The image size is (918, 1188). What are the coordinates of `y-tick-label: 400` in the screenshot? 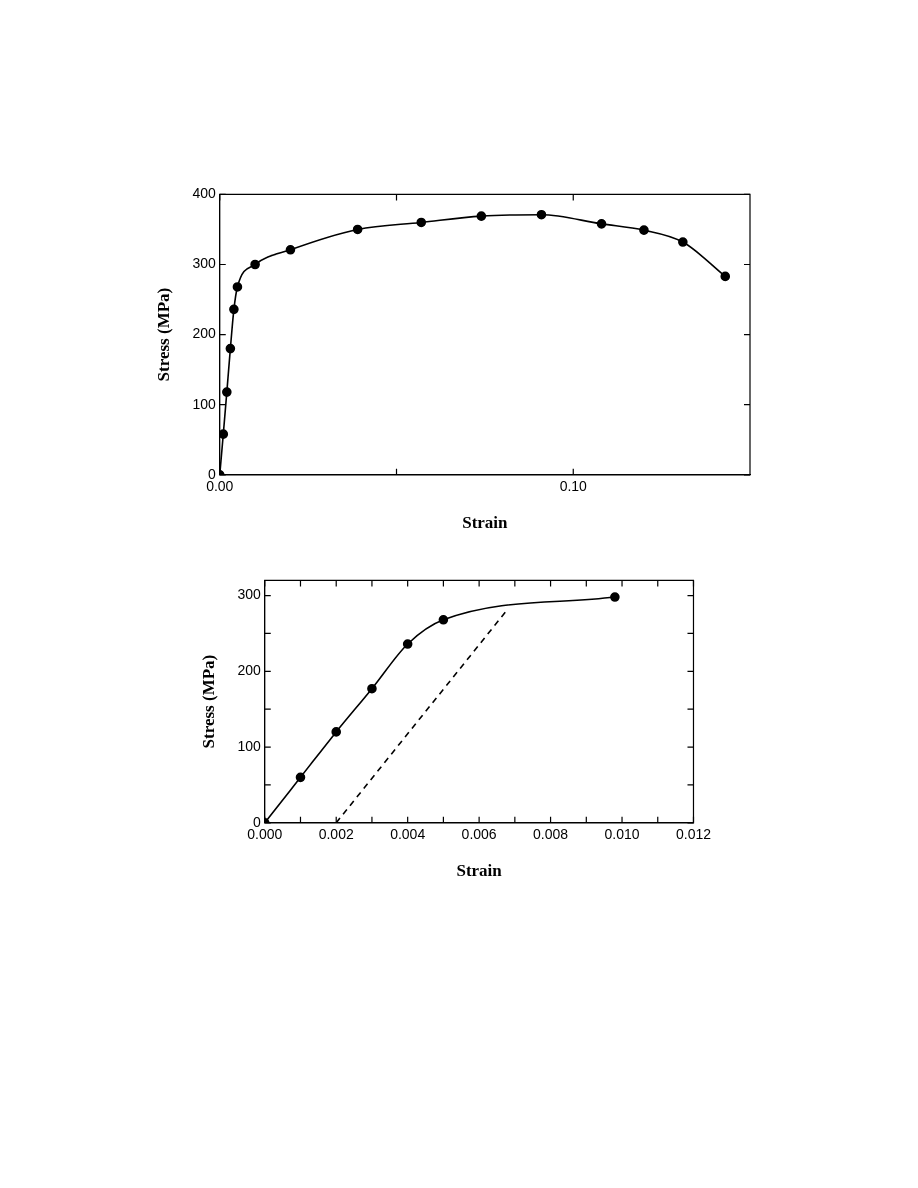 It's located at (204, 193).